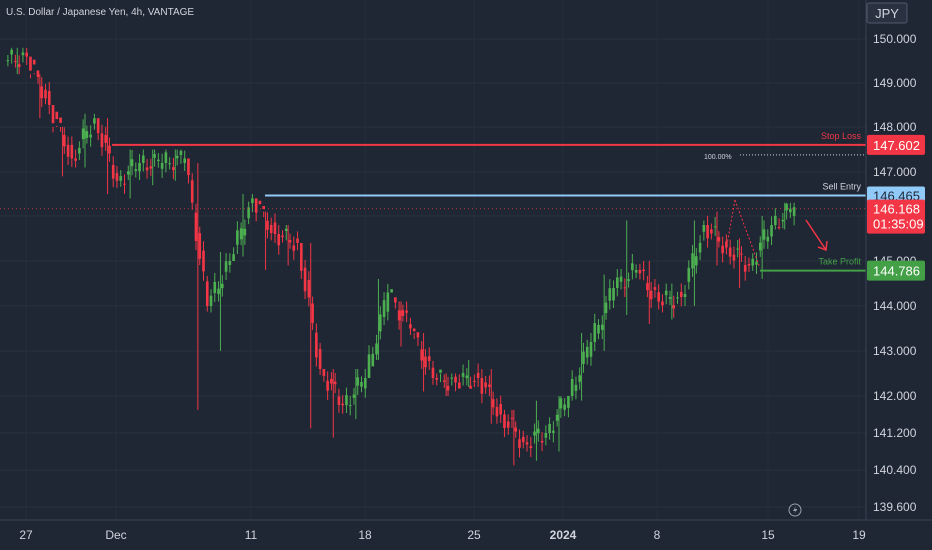 The image size is (932, 550). I want to click on price-tick-label: 149.000, so click(895, 83).